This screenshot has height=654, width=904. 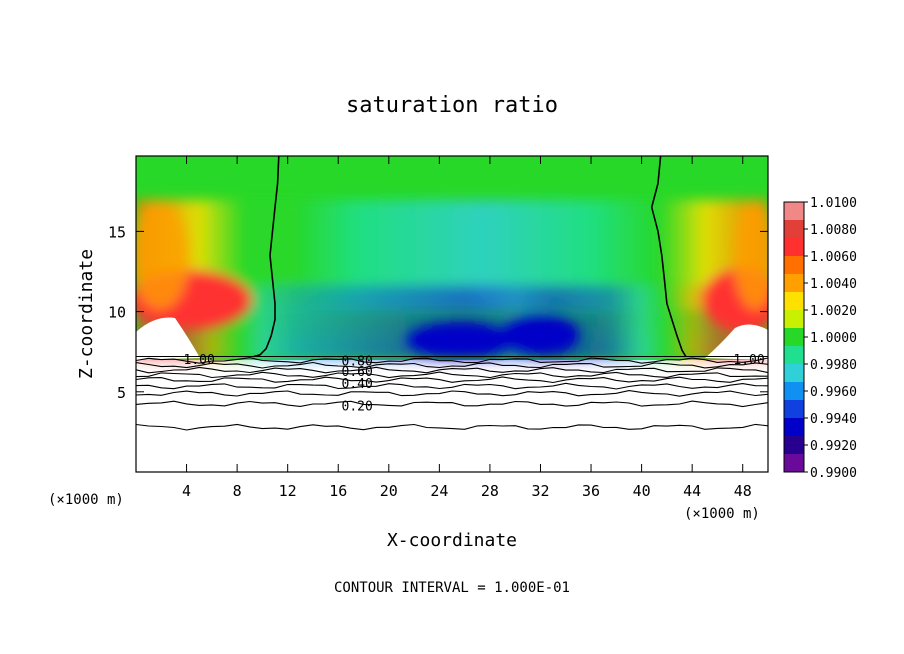 What do you see at coordinates (452, 375) in the screenshot?
I see `contour-line-0.60` at bounding box center [452, 375].